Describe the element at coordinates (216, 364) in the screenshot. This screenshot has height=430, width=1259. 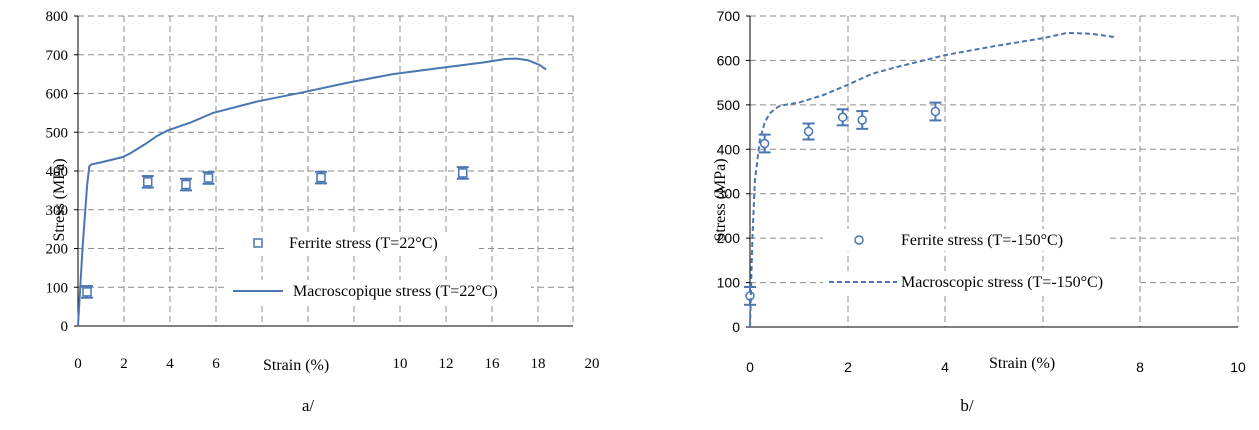
I see `x-tick-label: 6` at that location.